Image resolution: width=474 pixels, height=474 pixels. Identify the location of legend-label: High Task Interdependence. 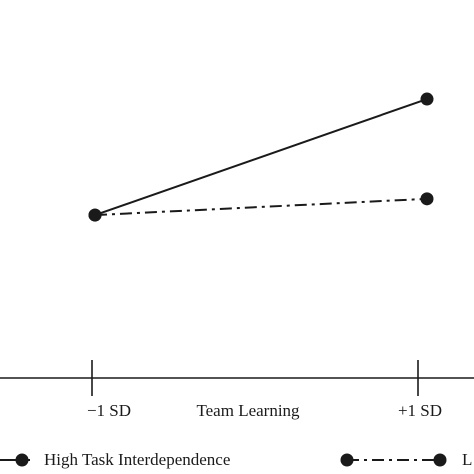
(137, 459).